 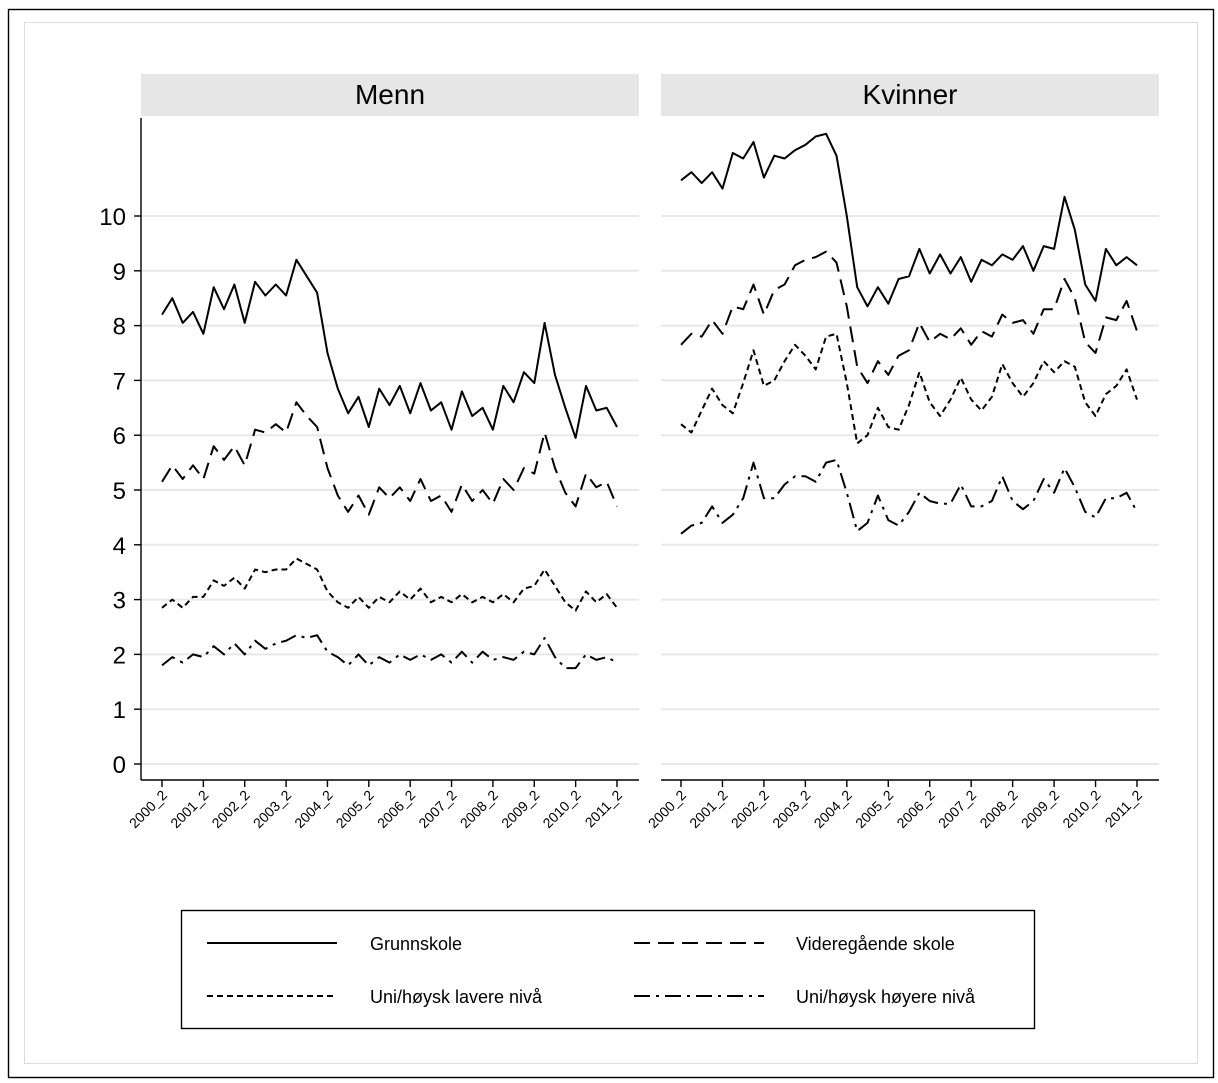 What do you see at coordinates (119, 655) in the screenshot?
I see `y-tick-label: 2` at bounding box center [119, 655].